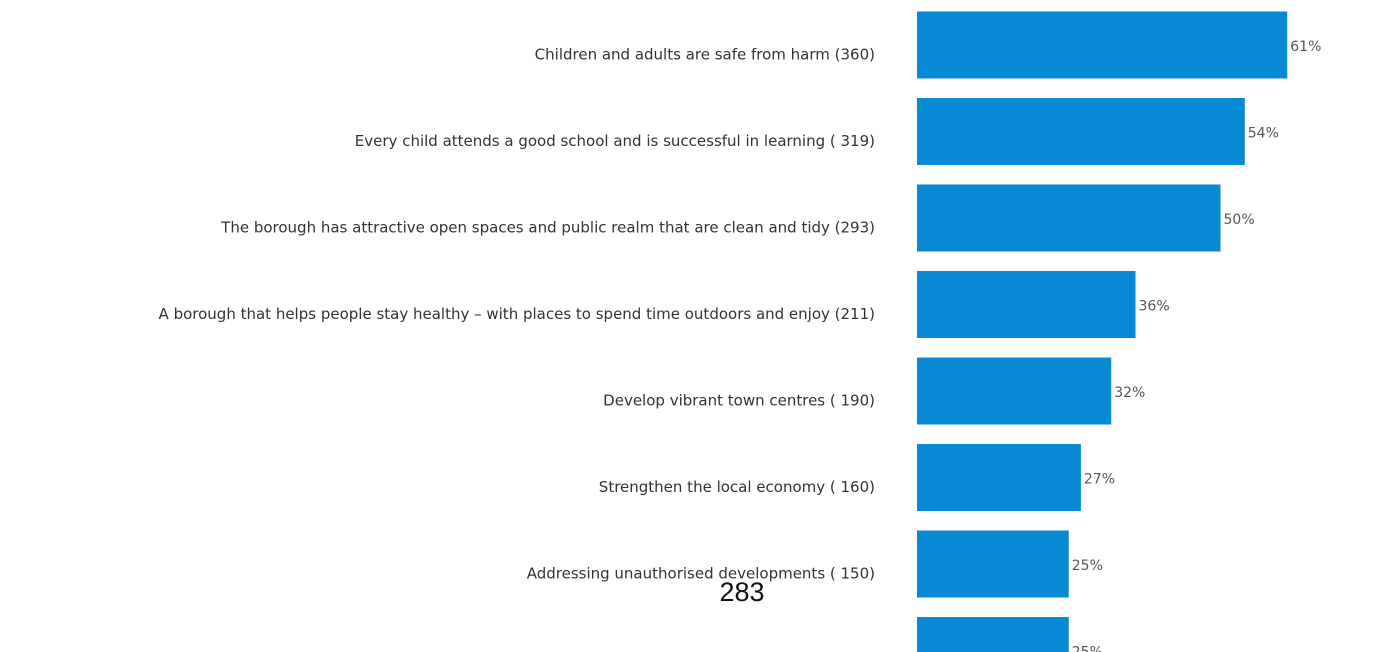 This screenshot has width=1388, height=652. Describe the element at coordinates (741, 592) in the screenshot. I see `annotation: 283` at that location.